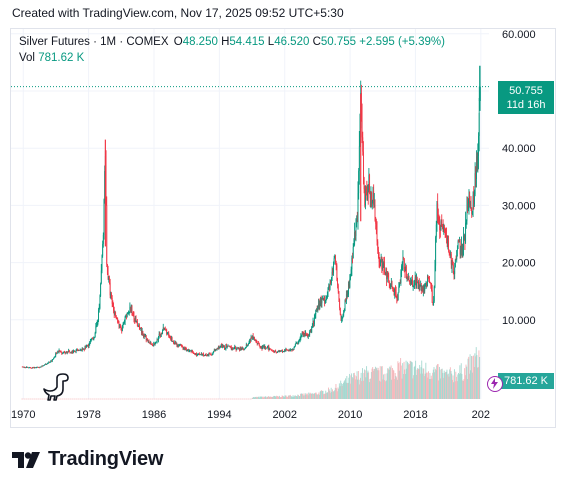 Image resolution: width=567 pixels, height=488 pixels. Describe the element at coordinates (402, 42) in the screenshot. I see `legend-change-value: +2.595 (+5.39%)` at that location.